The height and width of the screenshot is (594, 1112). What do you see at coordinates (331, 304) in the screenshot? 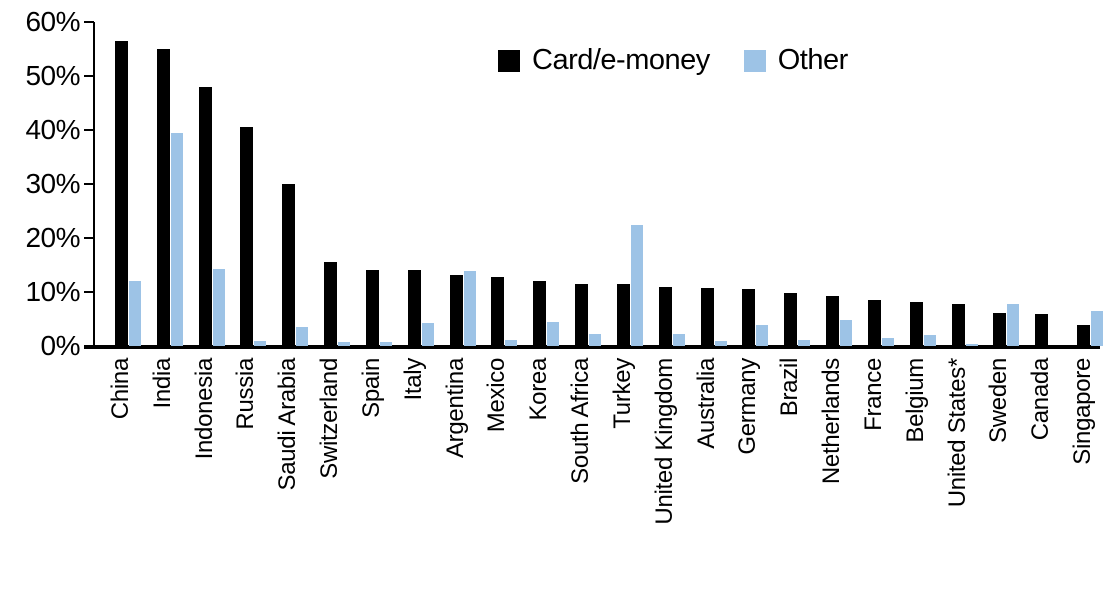
I see `bar-card-switzerland` at bounding box center [331, 304].